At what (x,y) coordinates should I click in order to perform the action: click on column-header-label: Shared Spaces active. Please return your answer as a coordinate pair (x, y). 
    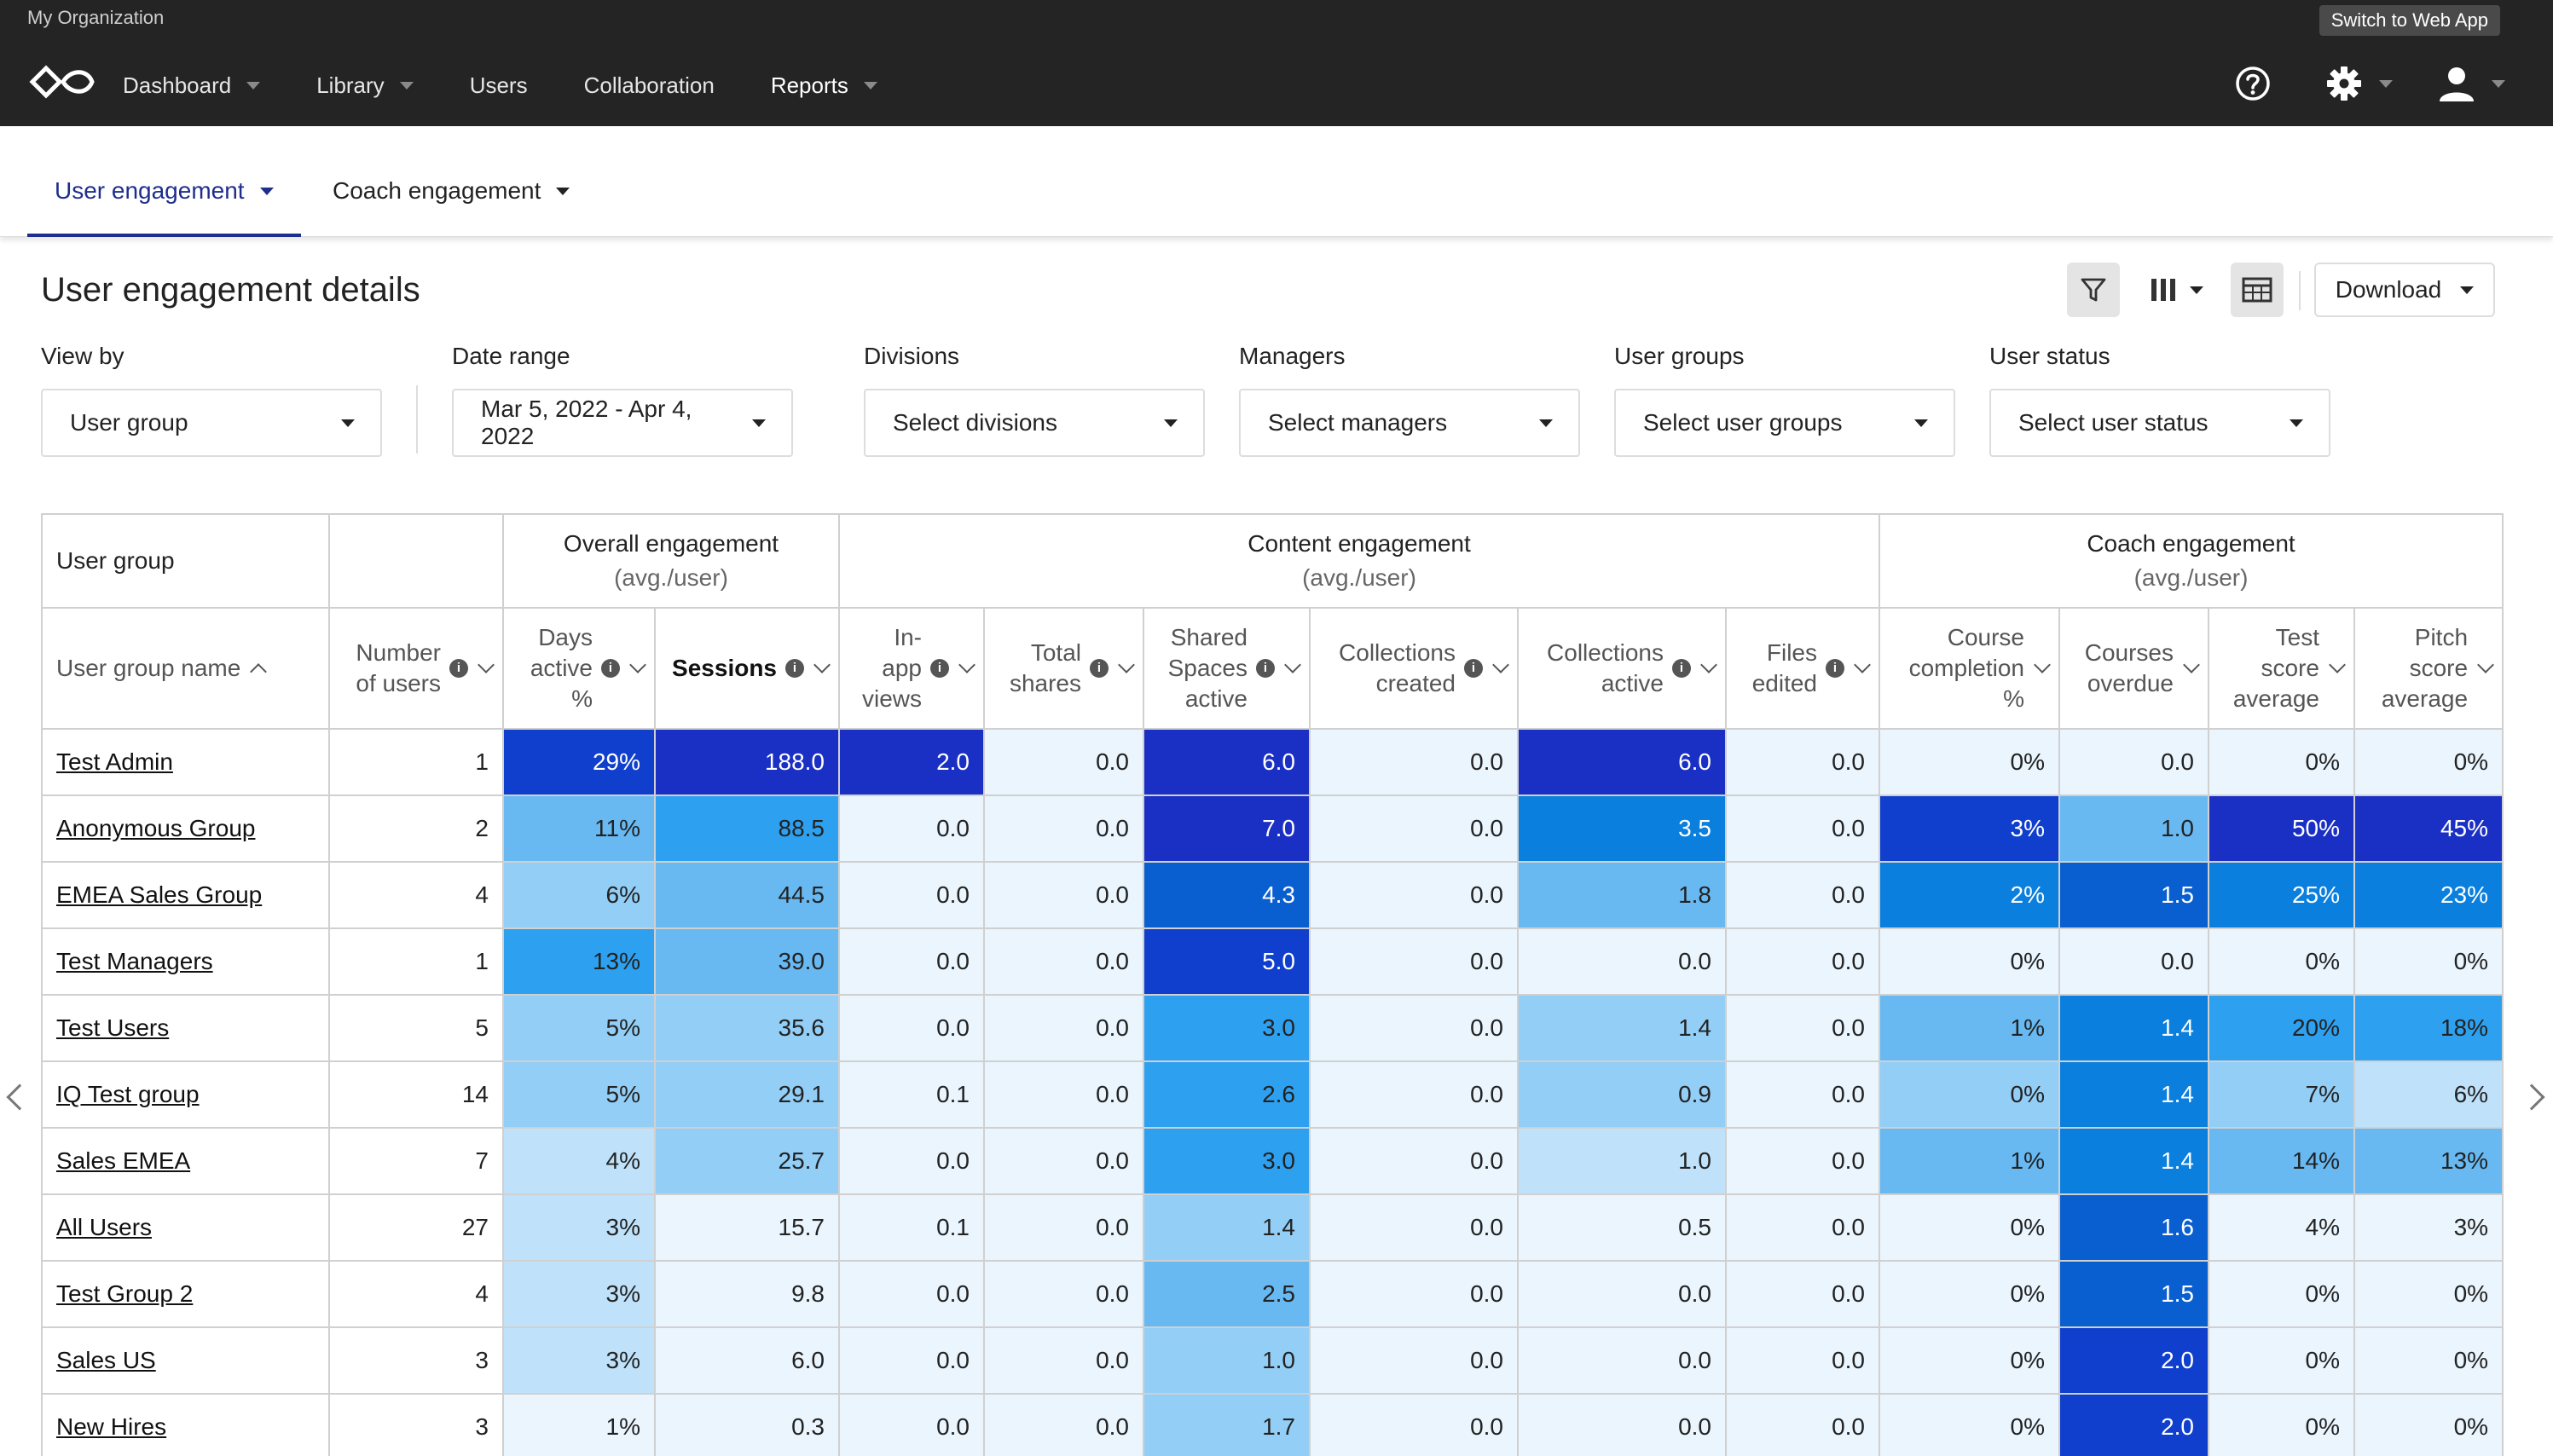
    Looking at the image, I should click on (1208, 668).